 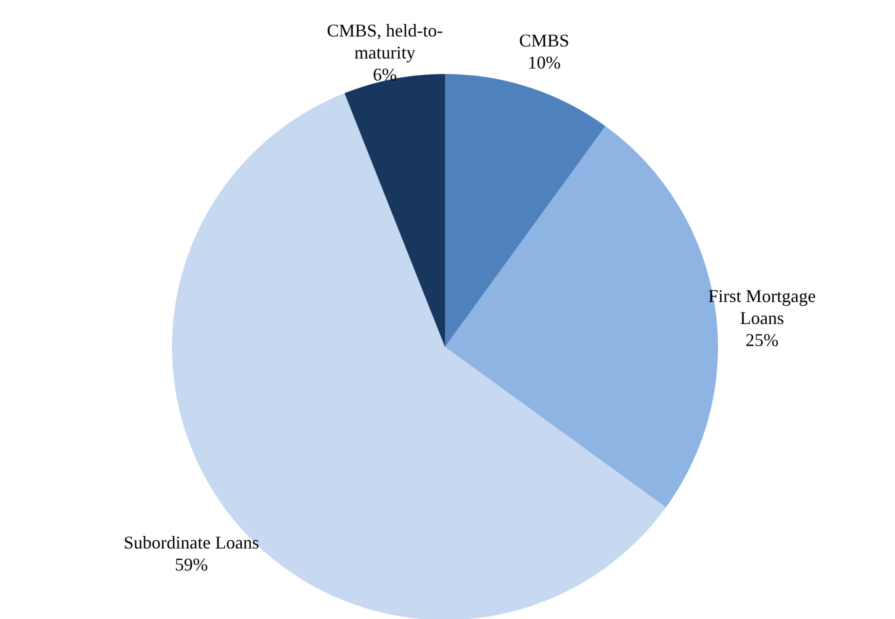 What do you see at coordinates (544, 62) in the screenshot?
I see `data-label: 10%` at bounding box center [544, 62].